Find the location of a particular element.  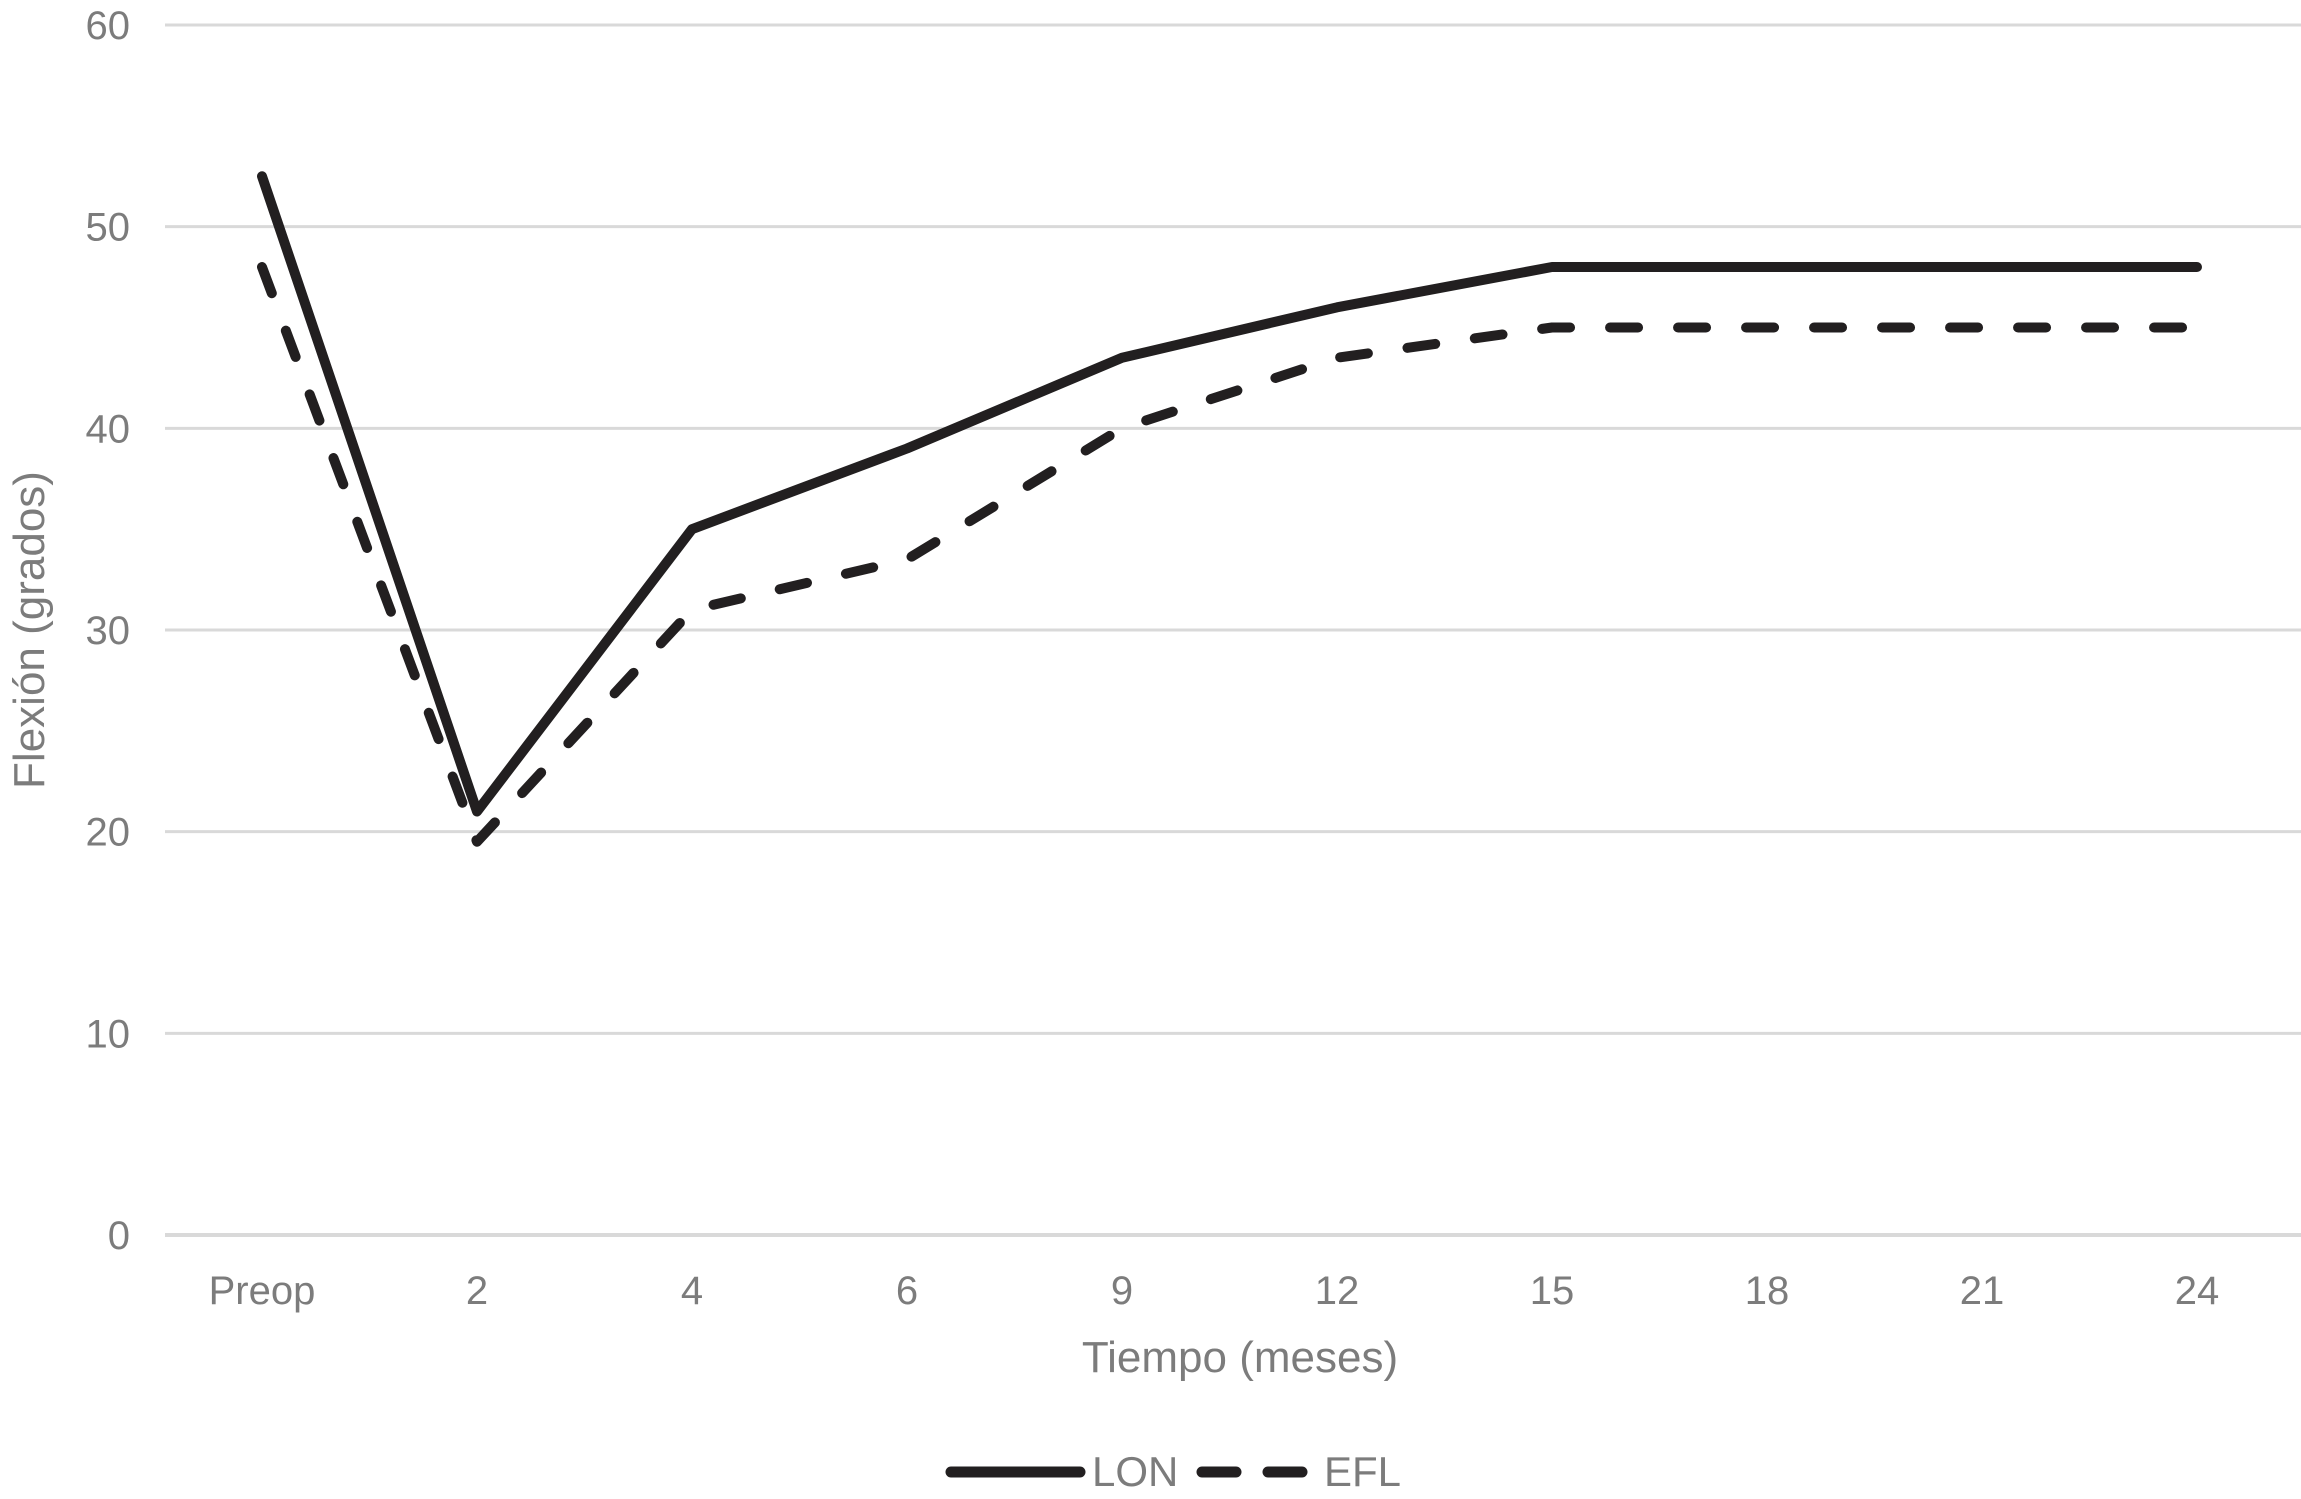

y-tick-label-60: 60 is located at coordinates (108, 26).